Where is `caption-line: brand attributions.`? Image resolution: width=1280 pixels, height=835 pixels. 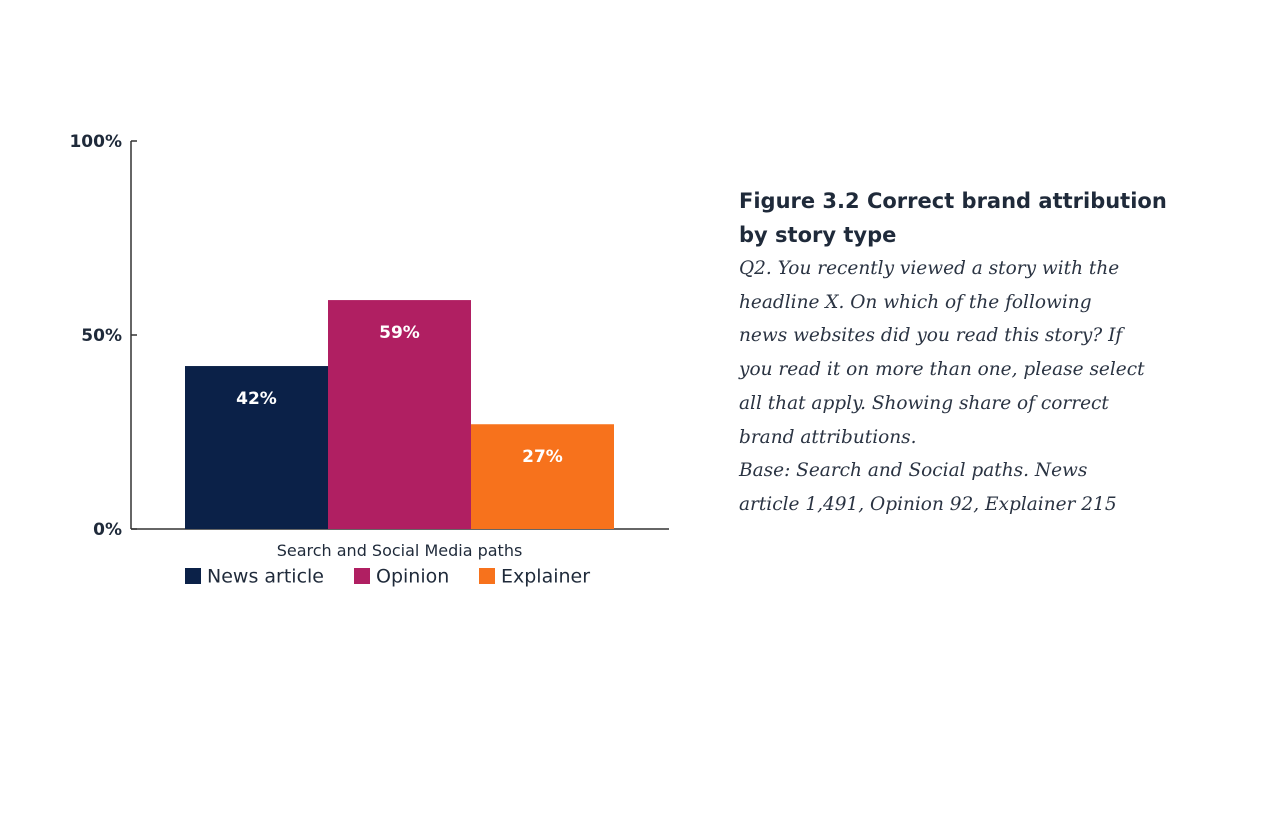
caption-line: brand attributions. is located at coordinates (828, 437).